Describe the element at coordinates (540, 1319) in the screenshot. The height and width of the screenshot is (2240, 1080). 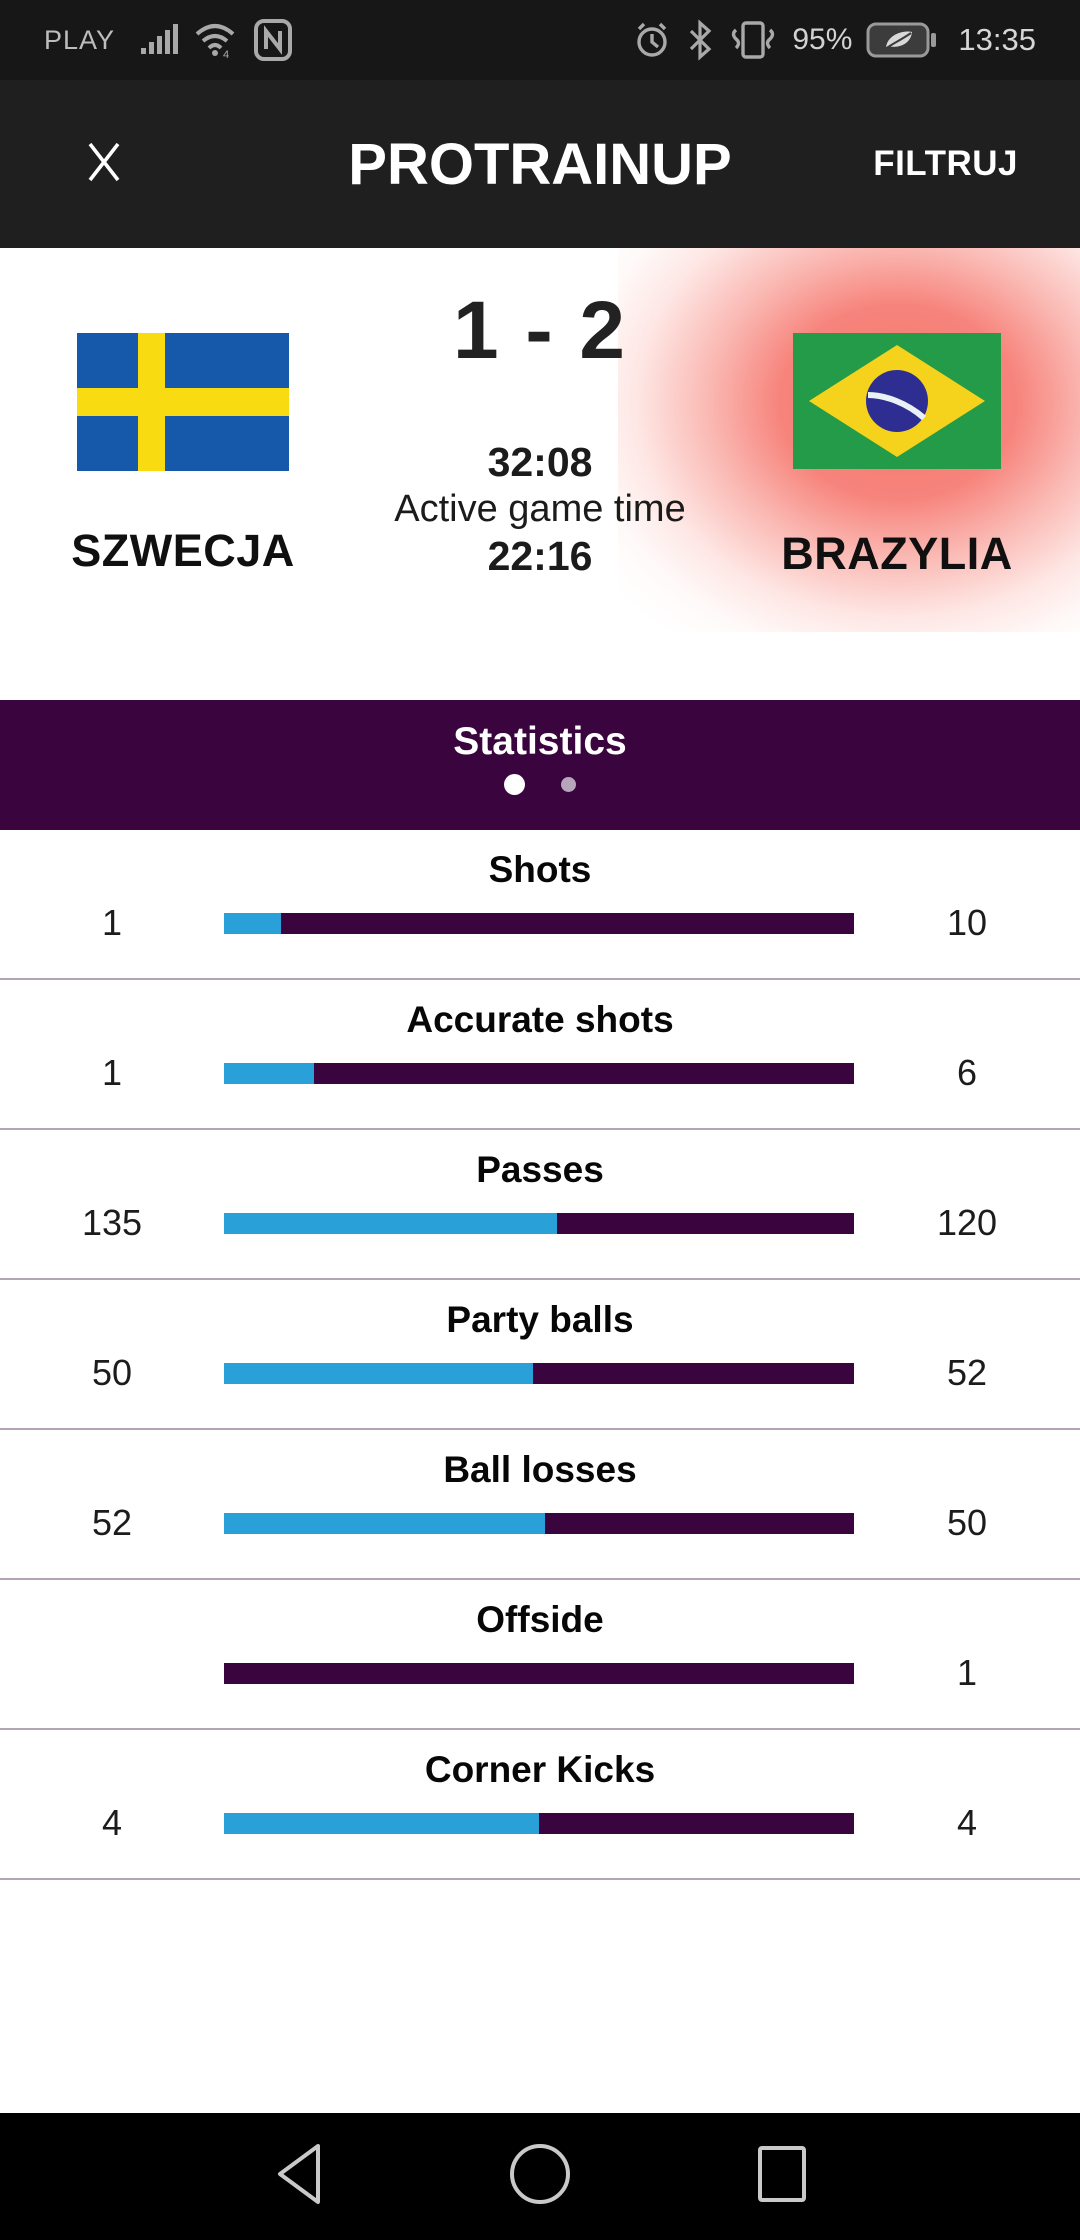
I see `stat-label: Party balls` at that location.